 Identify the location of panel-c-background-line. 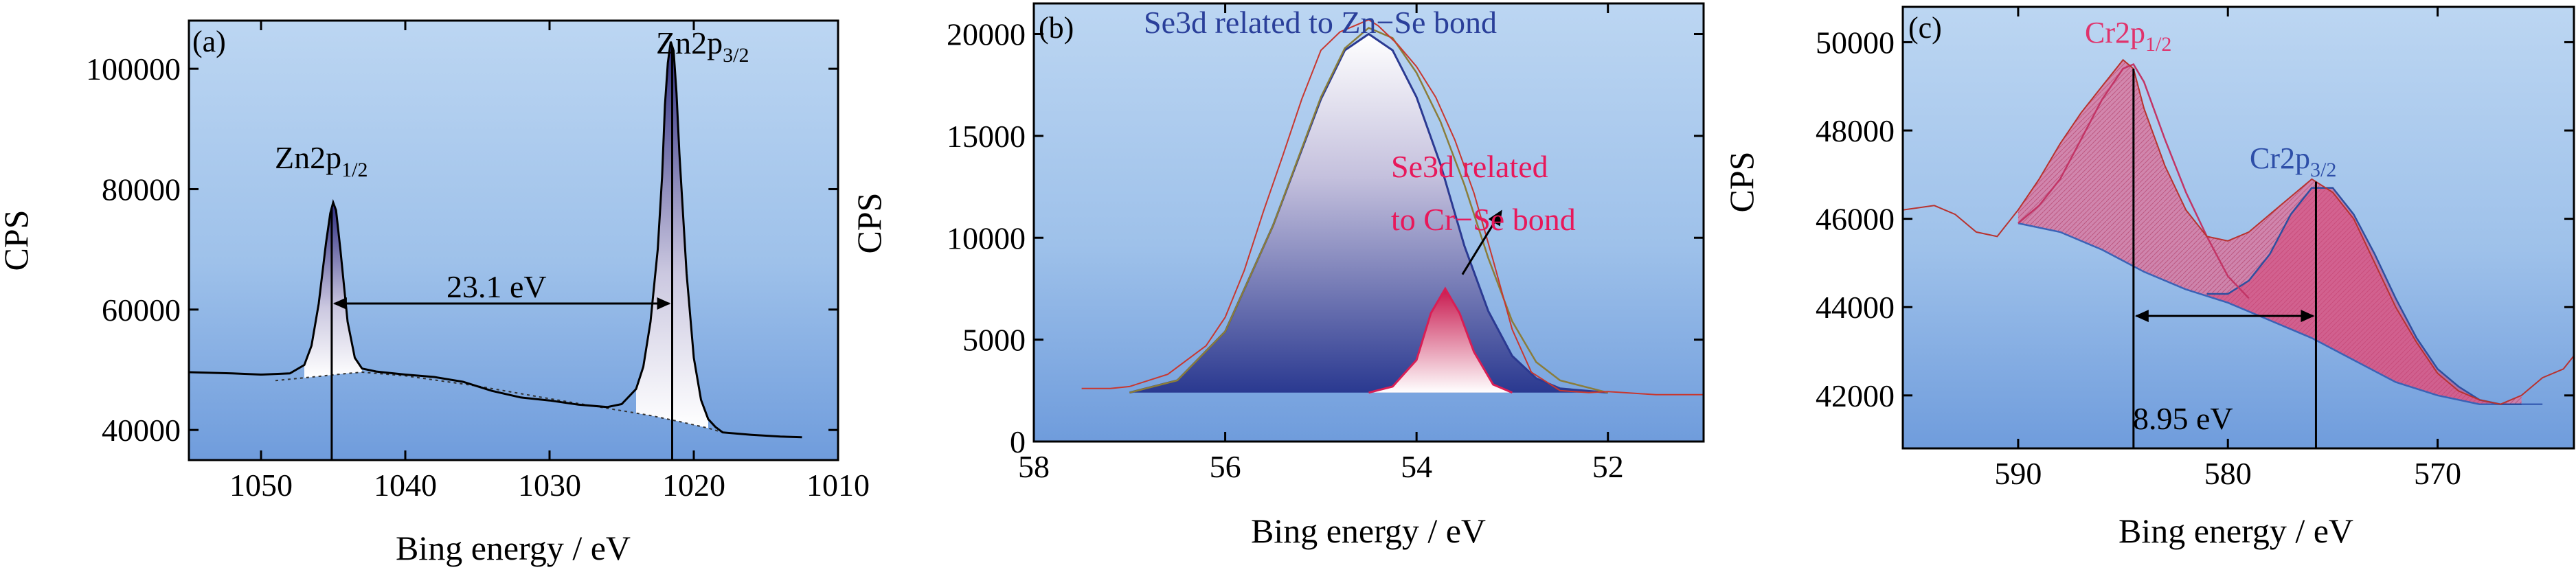
(2280, 313).